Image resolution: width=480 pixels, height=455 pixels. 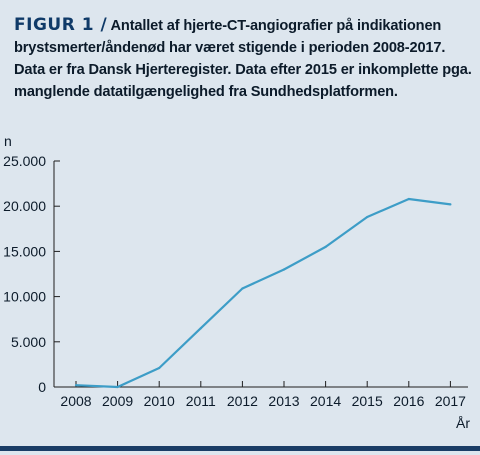 What do you see at coordinates (117, 401) in the screenshot?
I see `x-tick-label: 2009` at bounding box center [117, 401].